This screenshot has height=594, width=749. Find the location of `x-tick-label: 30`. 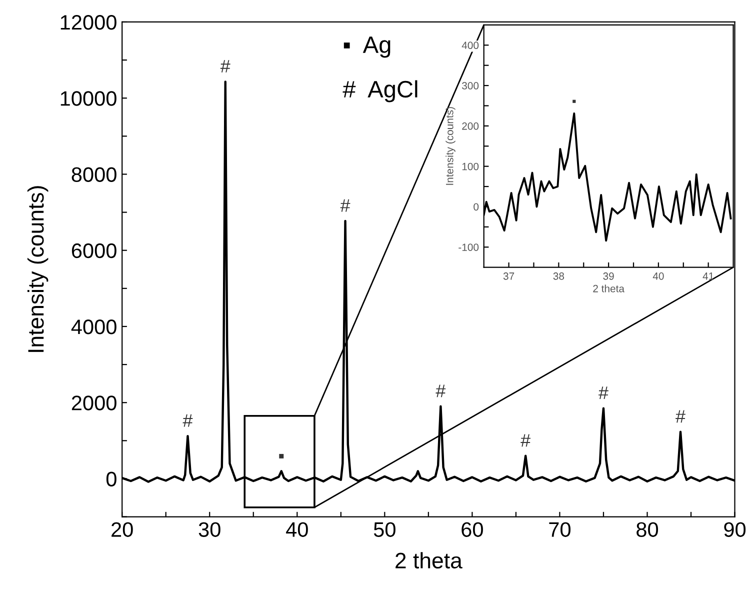

x-tick-label: 30 is located at coordinates (209, 529).